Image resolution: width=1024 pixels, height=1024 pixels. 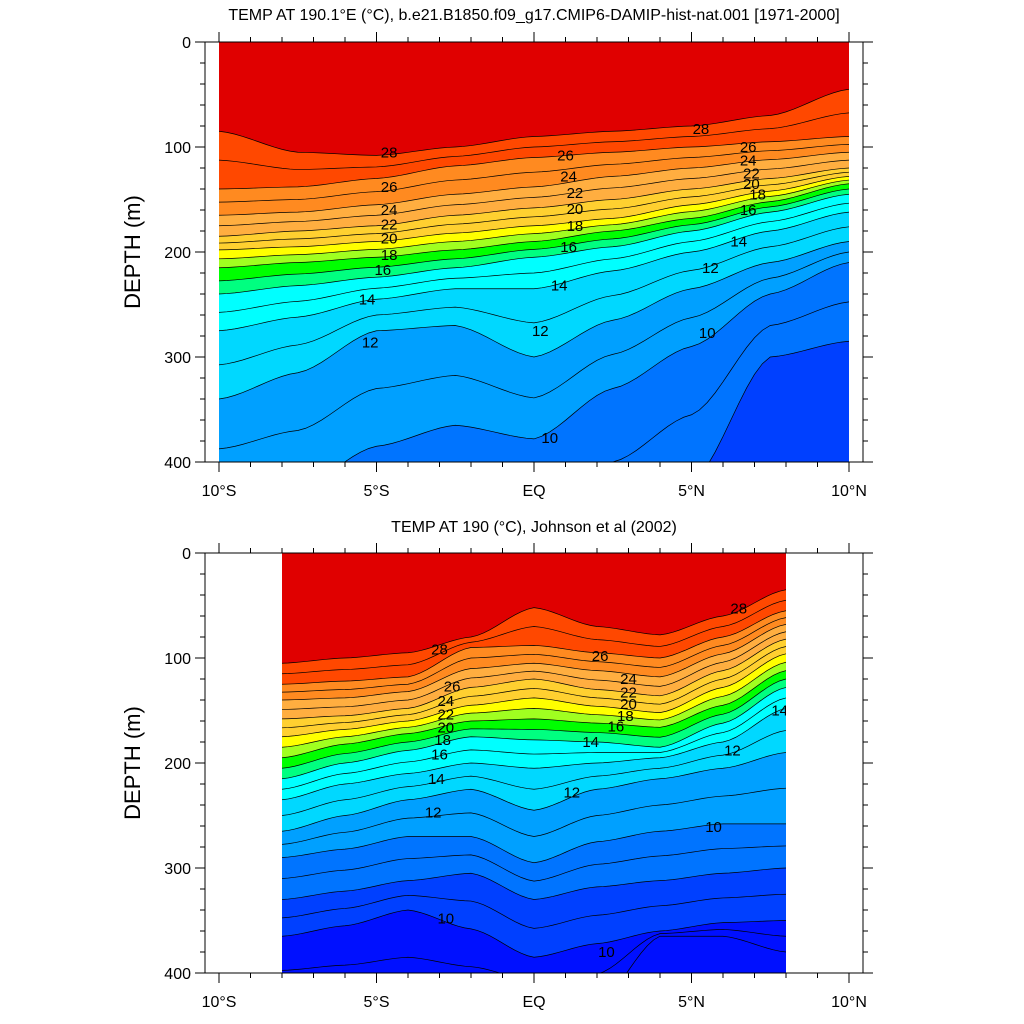 What do you see at coordinates (534, 527) in the screenshot?
I see `chart-title: TEMP AT 190 (°C), Johnson et al (2002)` at bounding box center [534, 527].